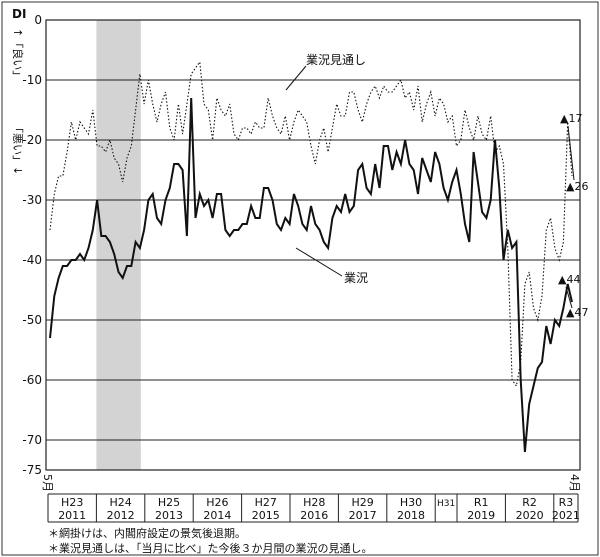 The height and width of the screenshot is (557, 600). Describe the element at coordinates (32, 440) in the screenshot. I see `y-tick-label: -70` at that location.